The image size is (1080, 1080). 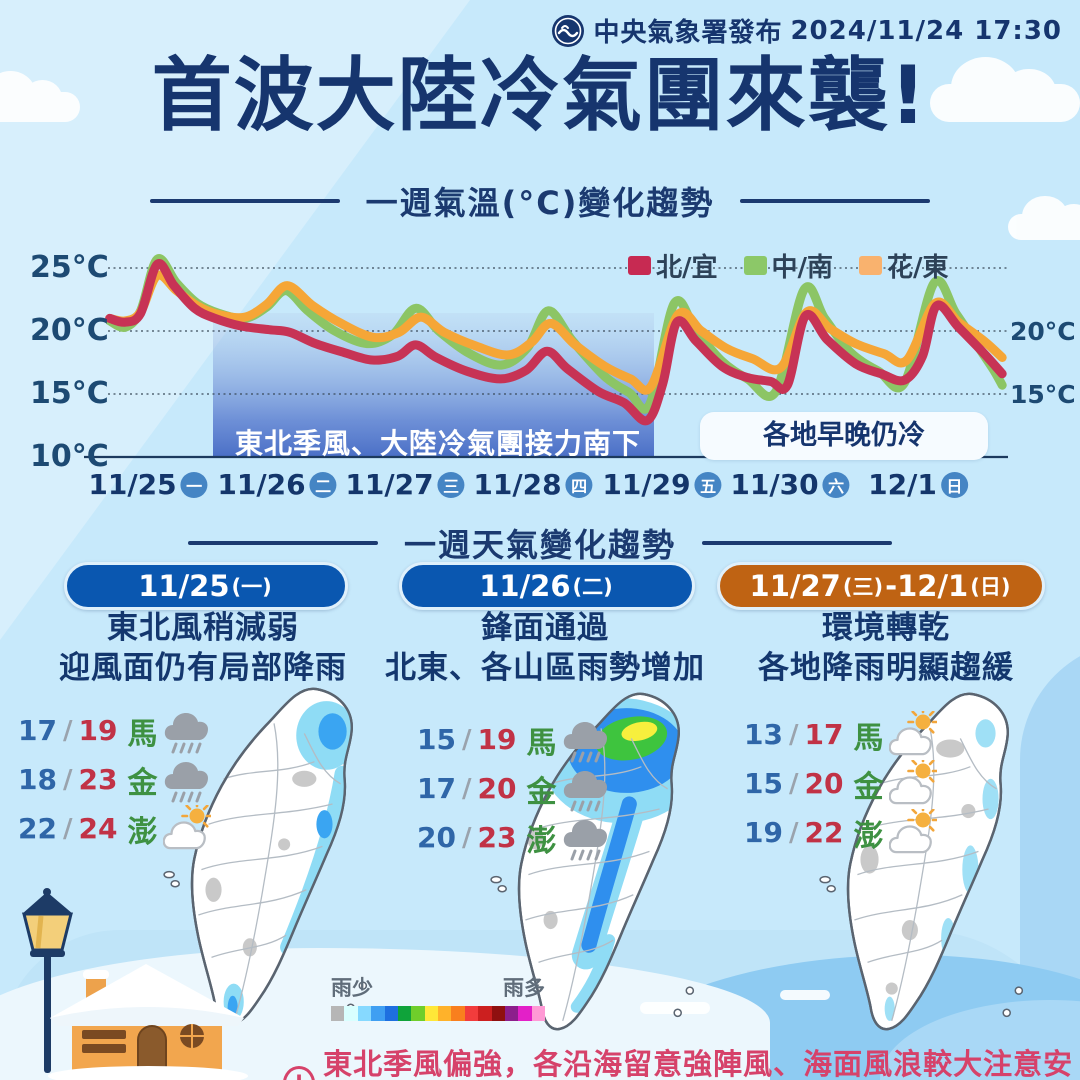 What do you see at coordinates (806, 30) in the screenshot?
I see `publish-header: 中央氣象署發布 2024/11/24 17:30` at bounding box center [806, 30].